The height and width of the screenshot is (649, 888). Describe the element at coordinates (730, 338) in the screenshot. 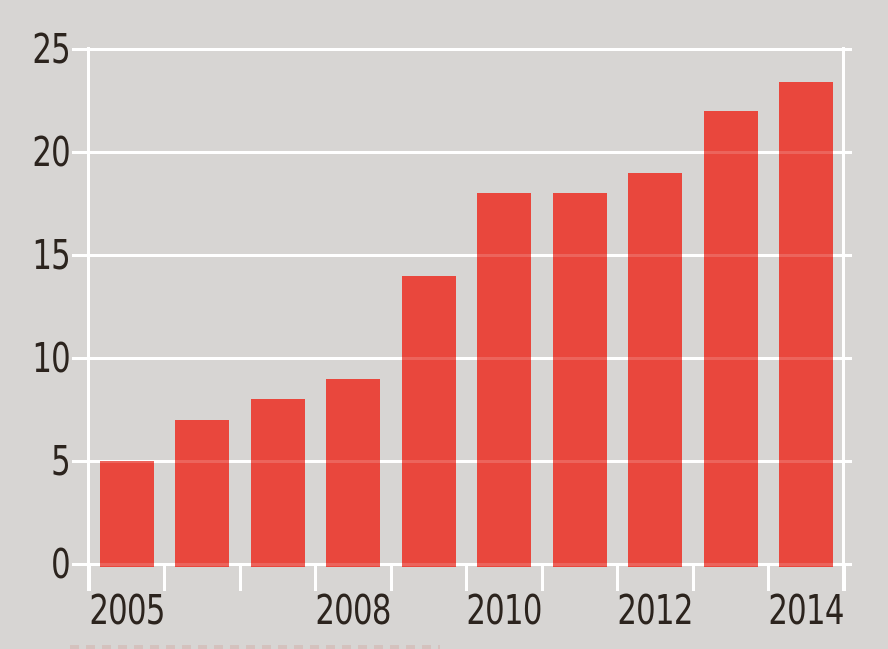

I see `bar-2013` at that location.